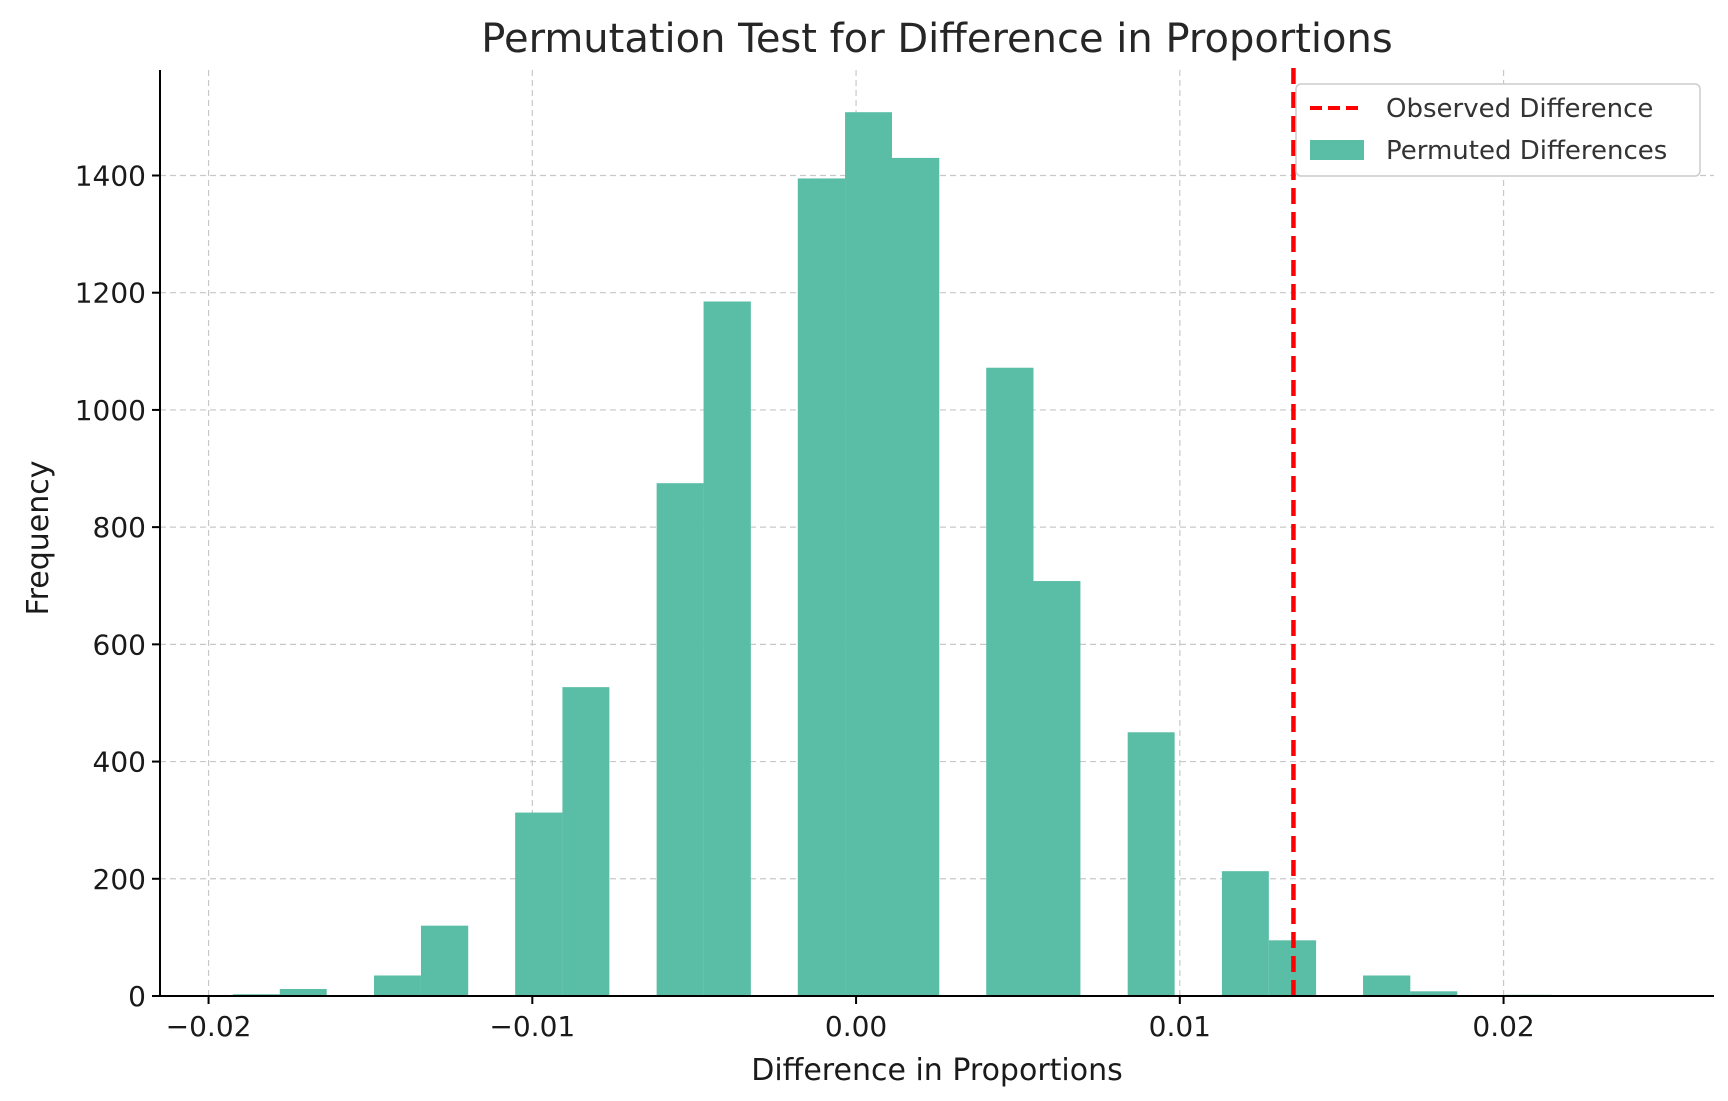 The image size is (1728, 1101). I want to click on legend-permuted-swatch, so click(1337, 150).